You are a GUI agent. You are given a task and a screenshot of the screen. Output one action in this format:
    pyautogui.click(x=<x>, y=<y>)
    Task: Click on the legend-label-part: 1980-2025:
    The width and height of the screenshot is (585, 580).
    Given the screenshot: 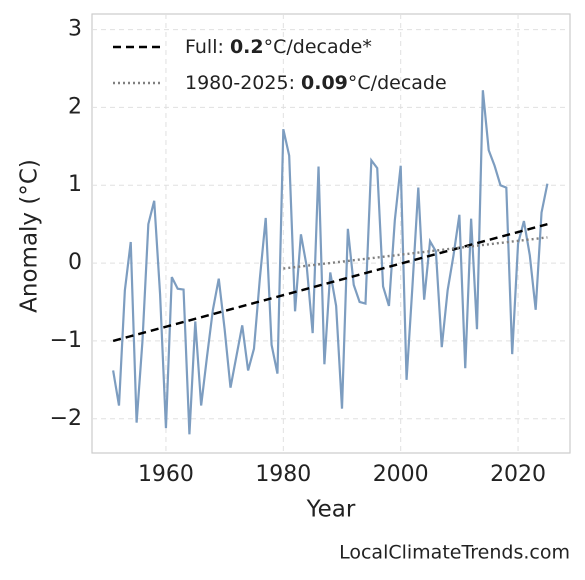 What is the action you would take?
    pyautogui.click(x=243, y=83)
    